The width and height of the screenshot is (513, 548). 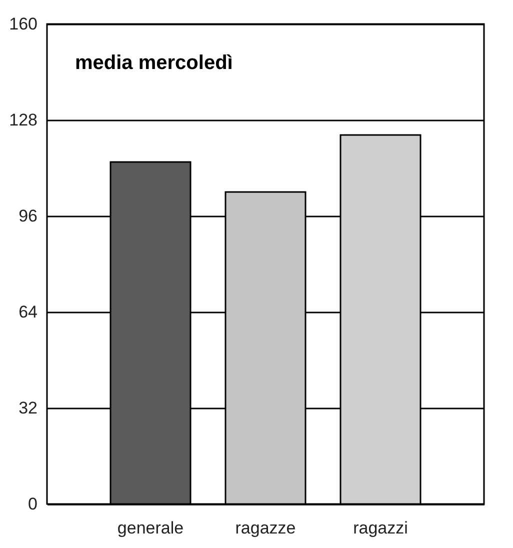 I want to click on y-tick-label: 32, so click(x=28, y=408).